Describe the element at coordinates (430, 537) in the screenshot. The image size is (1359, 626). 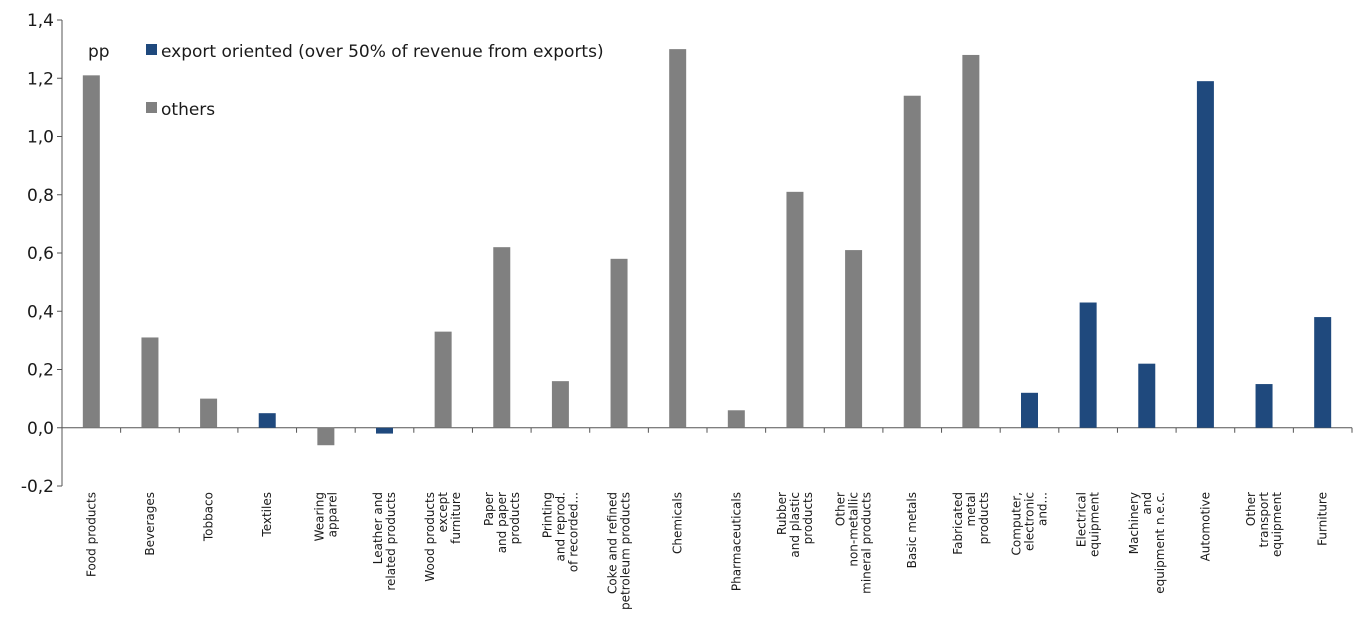
I see `x-tick-label-line: Wood products` at that location.